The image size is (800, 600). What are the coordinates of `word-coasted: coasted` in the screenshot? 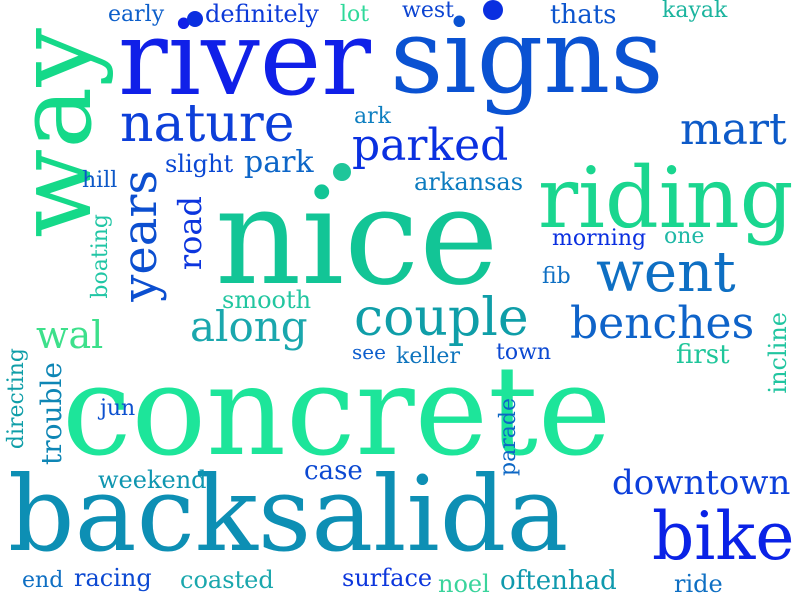 It's located at (227, 580).